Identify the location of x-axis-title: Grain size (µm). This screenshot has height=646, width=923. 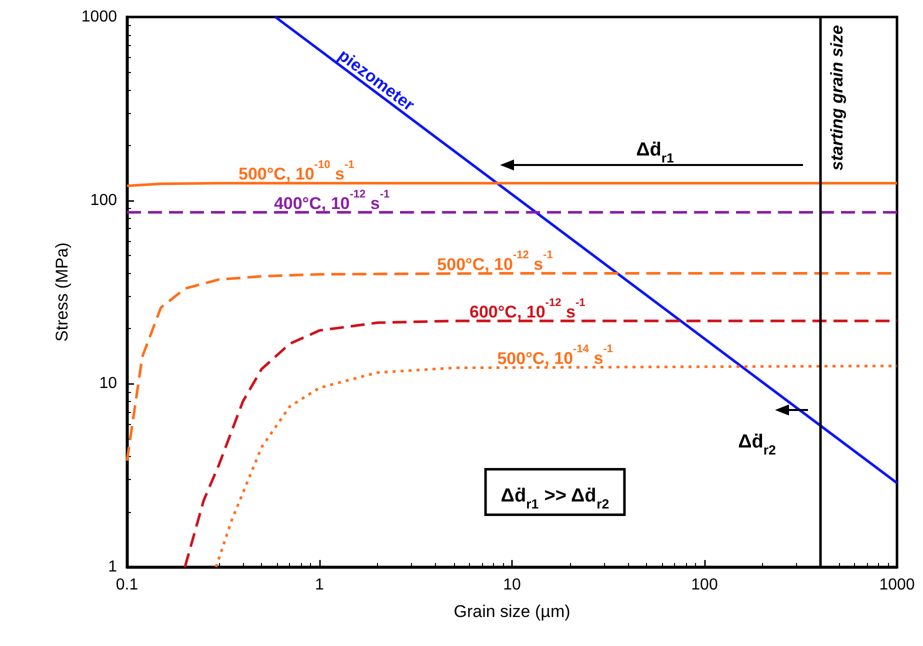
(512, 611).